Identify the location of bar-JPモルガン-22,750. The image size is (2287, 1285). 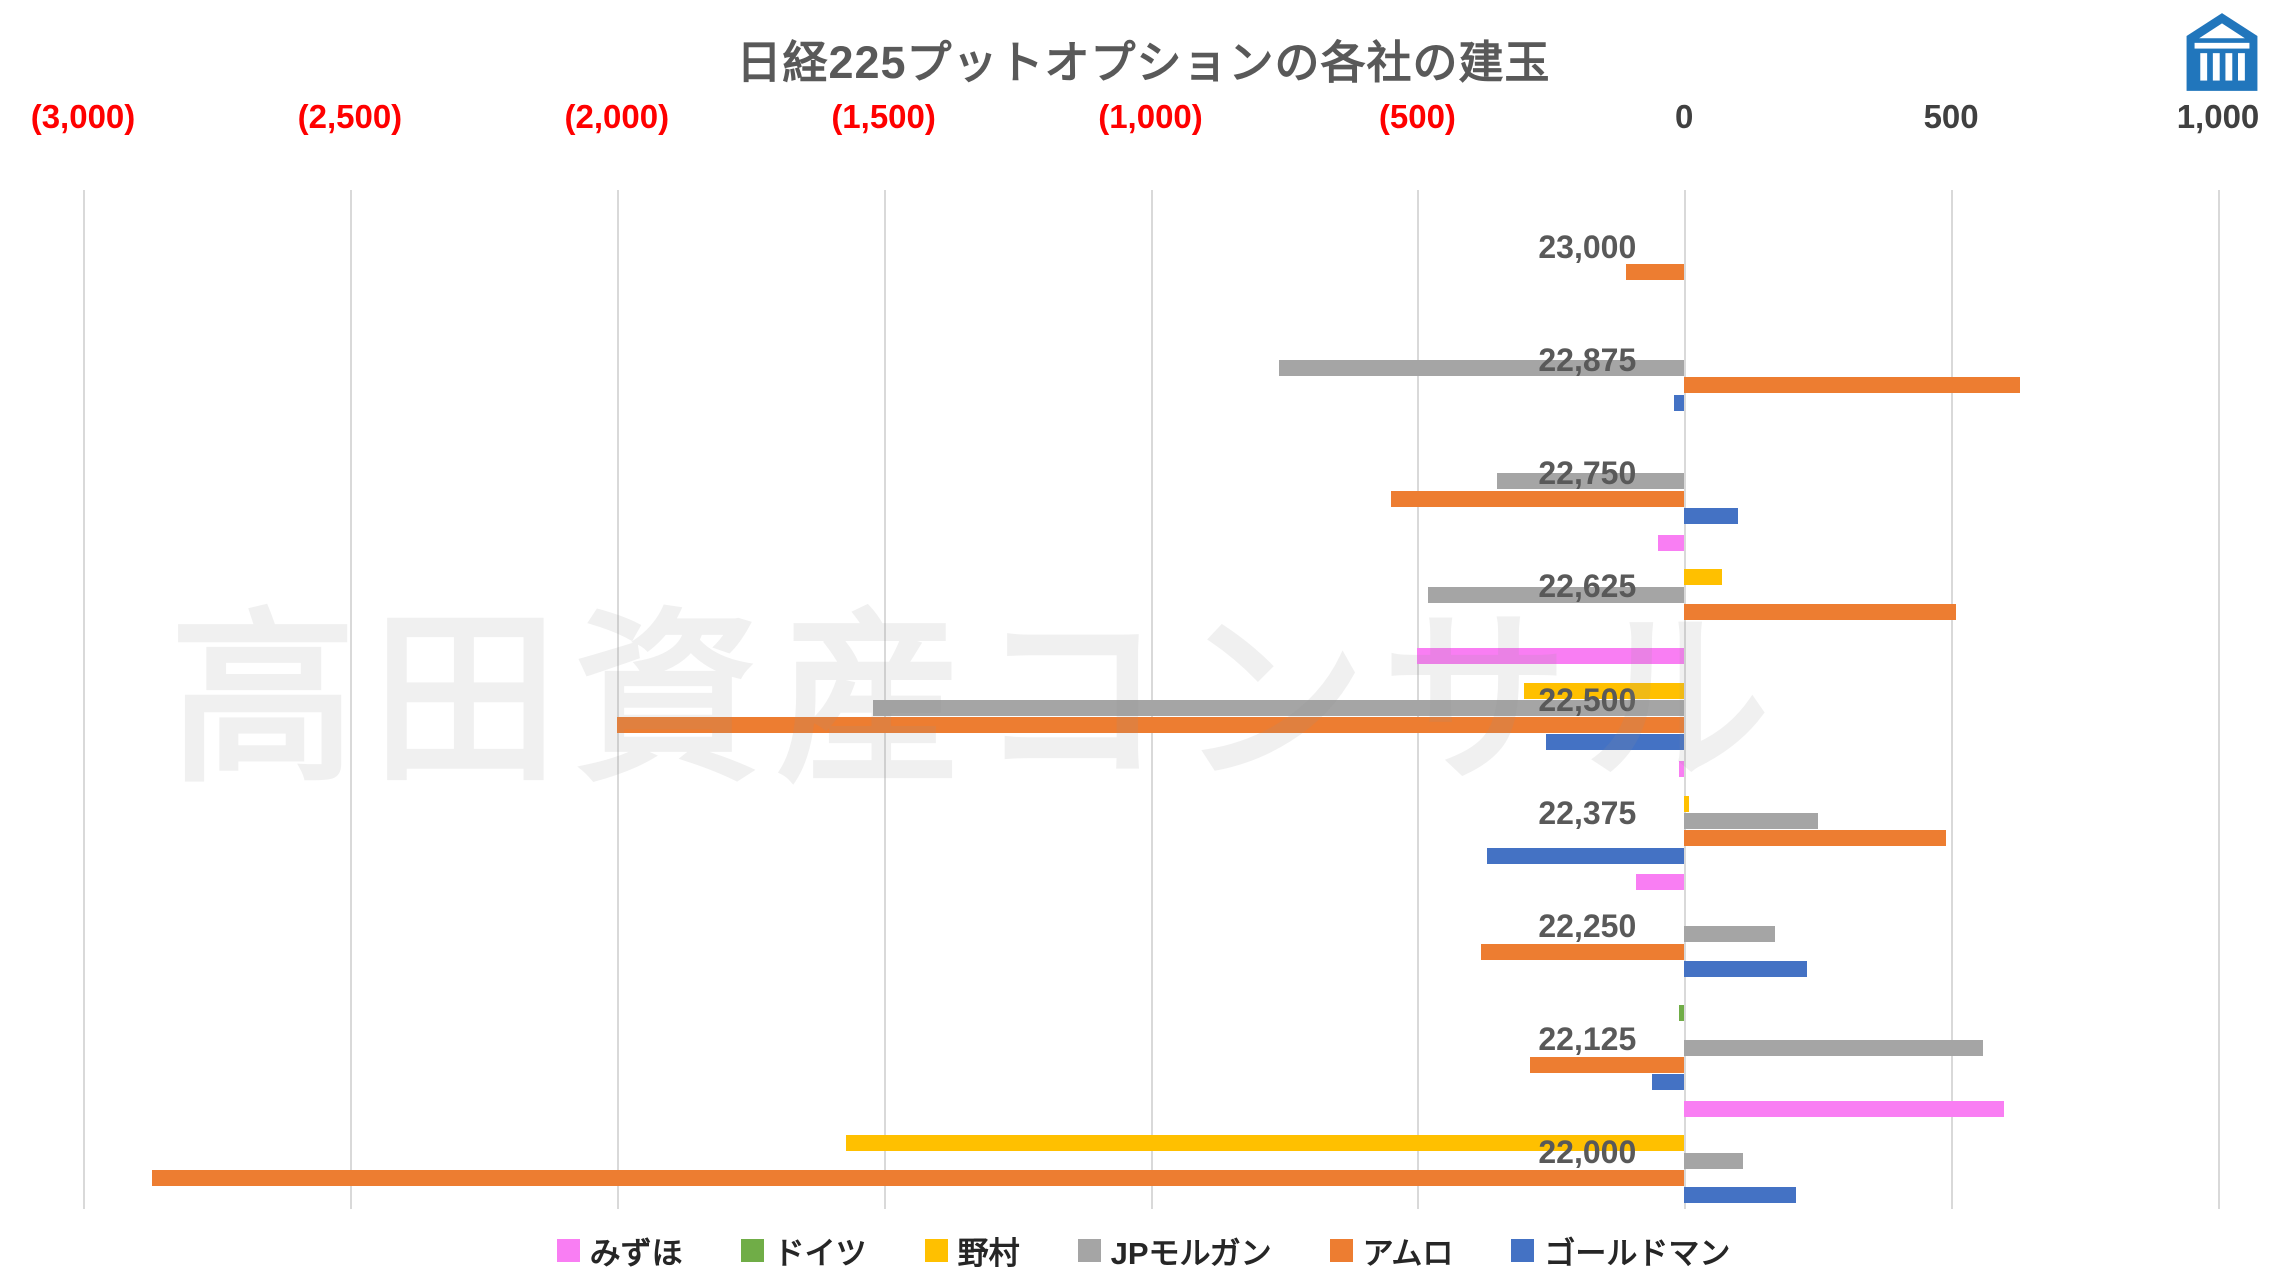
(1591, 481).